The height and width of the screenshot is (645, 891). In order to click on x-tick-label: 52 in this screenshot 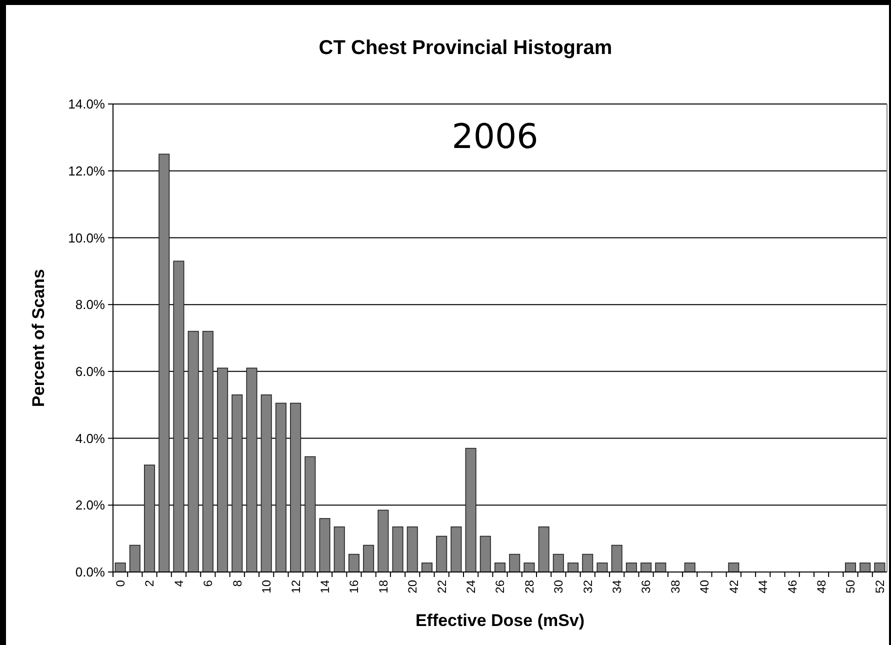, I will do `click(879, 587)`.